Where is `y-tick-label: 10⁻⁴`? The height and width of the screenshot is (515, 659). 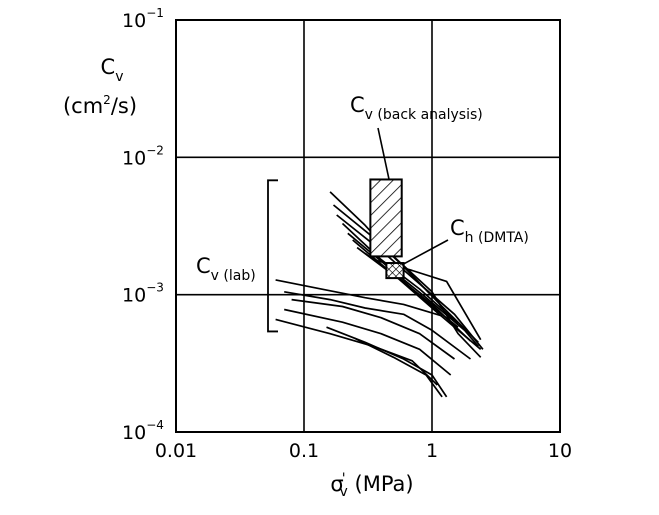 y-tick-label: 10⁻⁴ is located at coordinates (143, 431).